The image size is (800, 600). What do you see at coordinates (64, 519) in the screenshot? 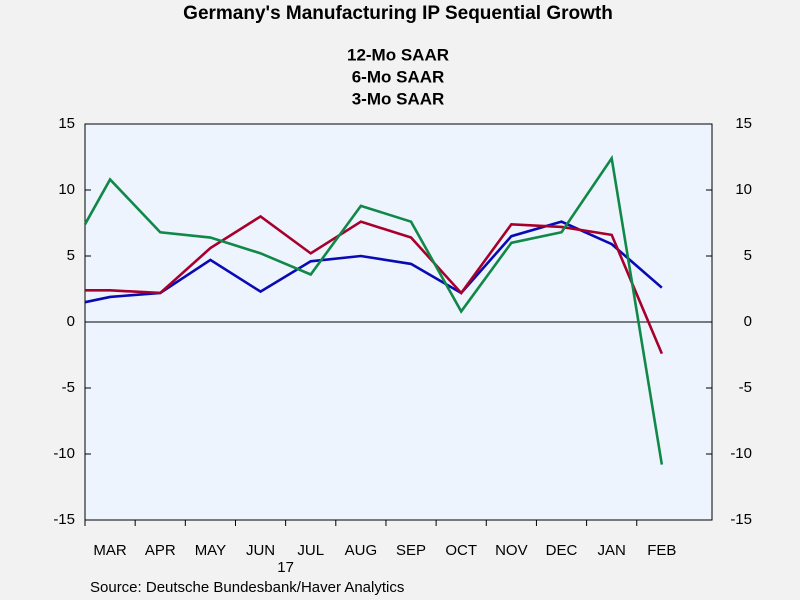
I see `y-tick-label: -15` at bounding box center [64, 519].